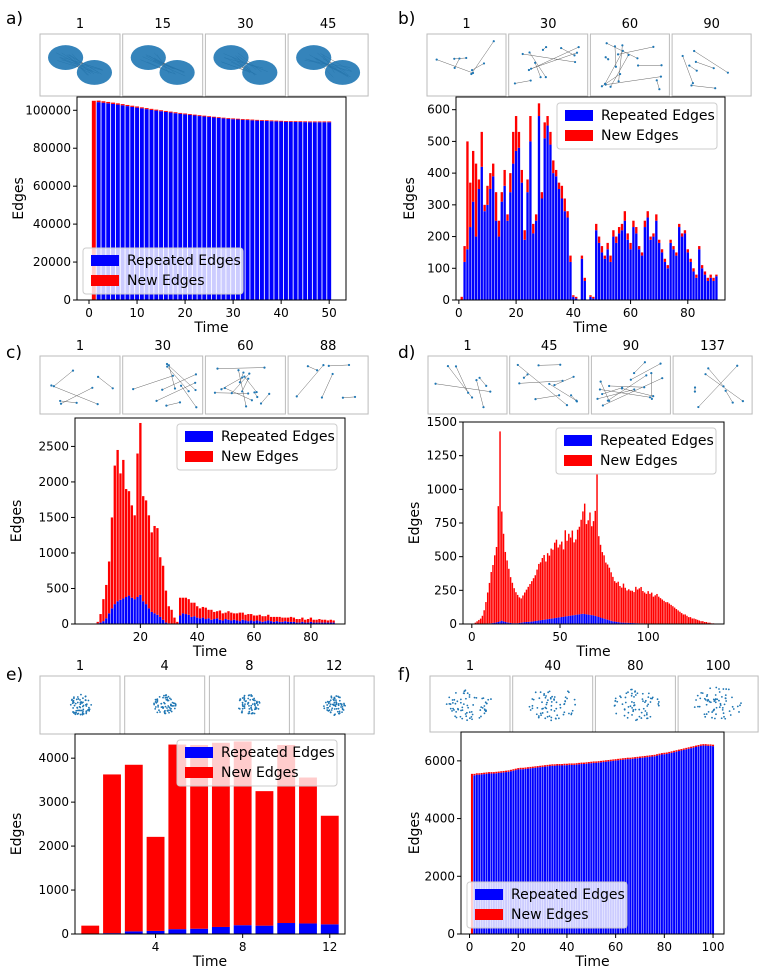  Describe the element at coordinates (445, 590) in the screenshot. I see `y-tick-label: 250` at that location.